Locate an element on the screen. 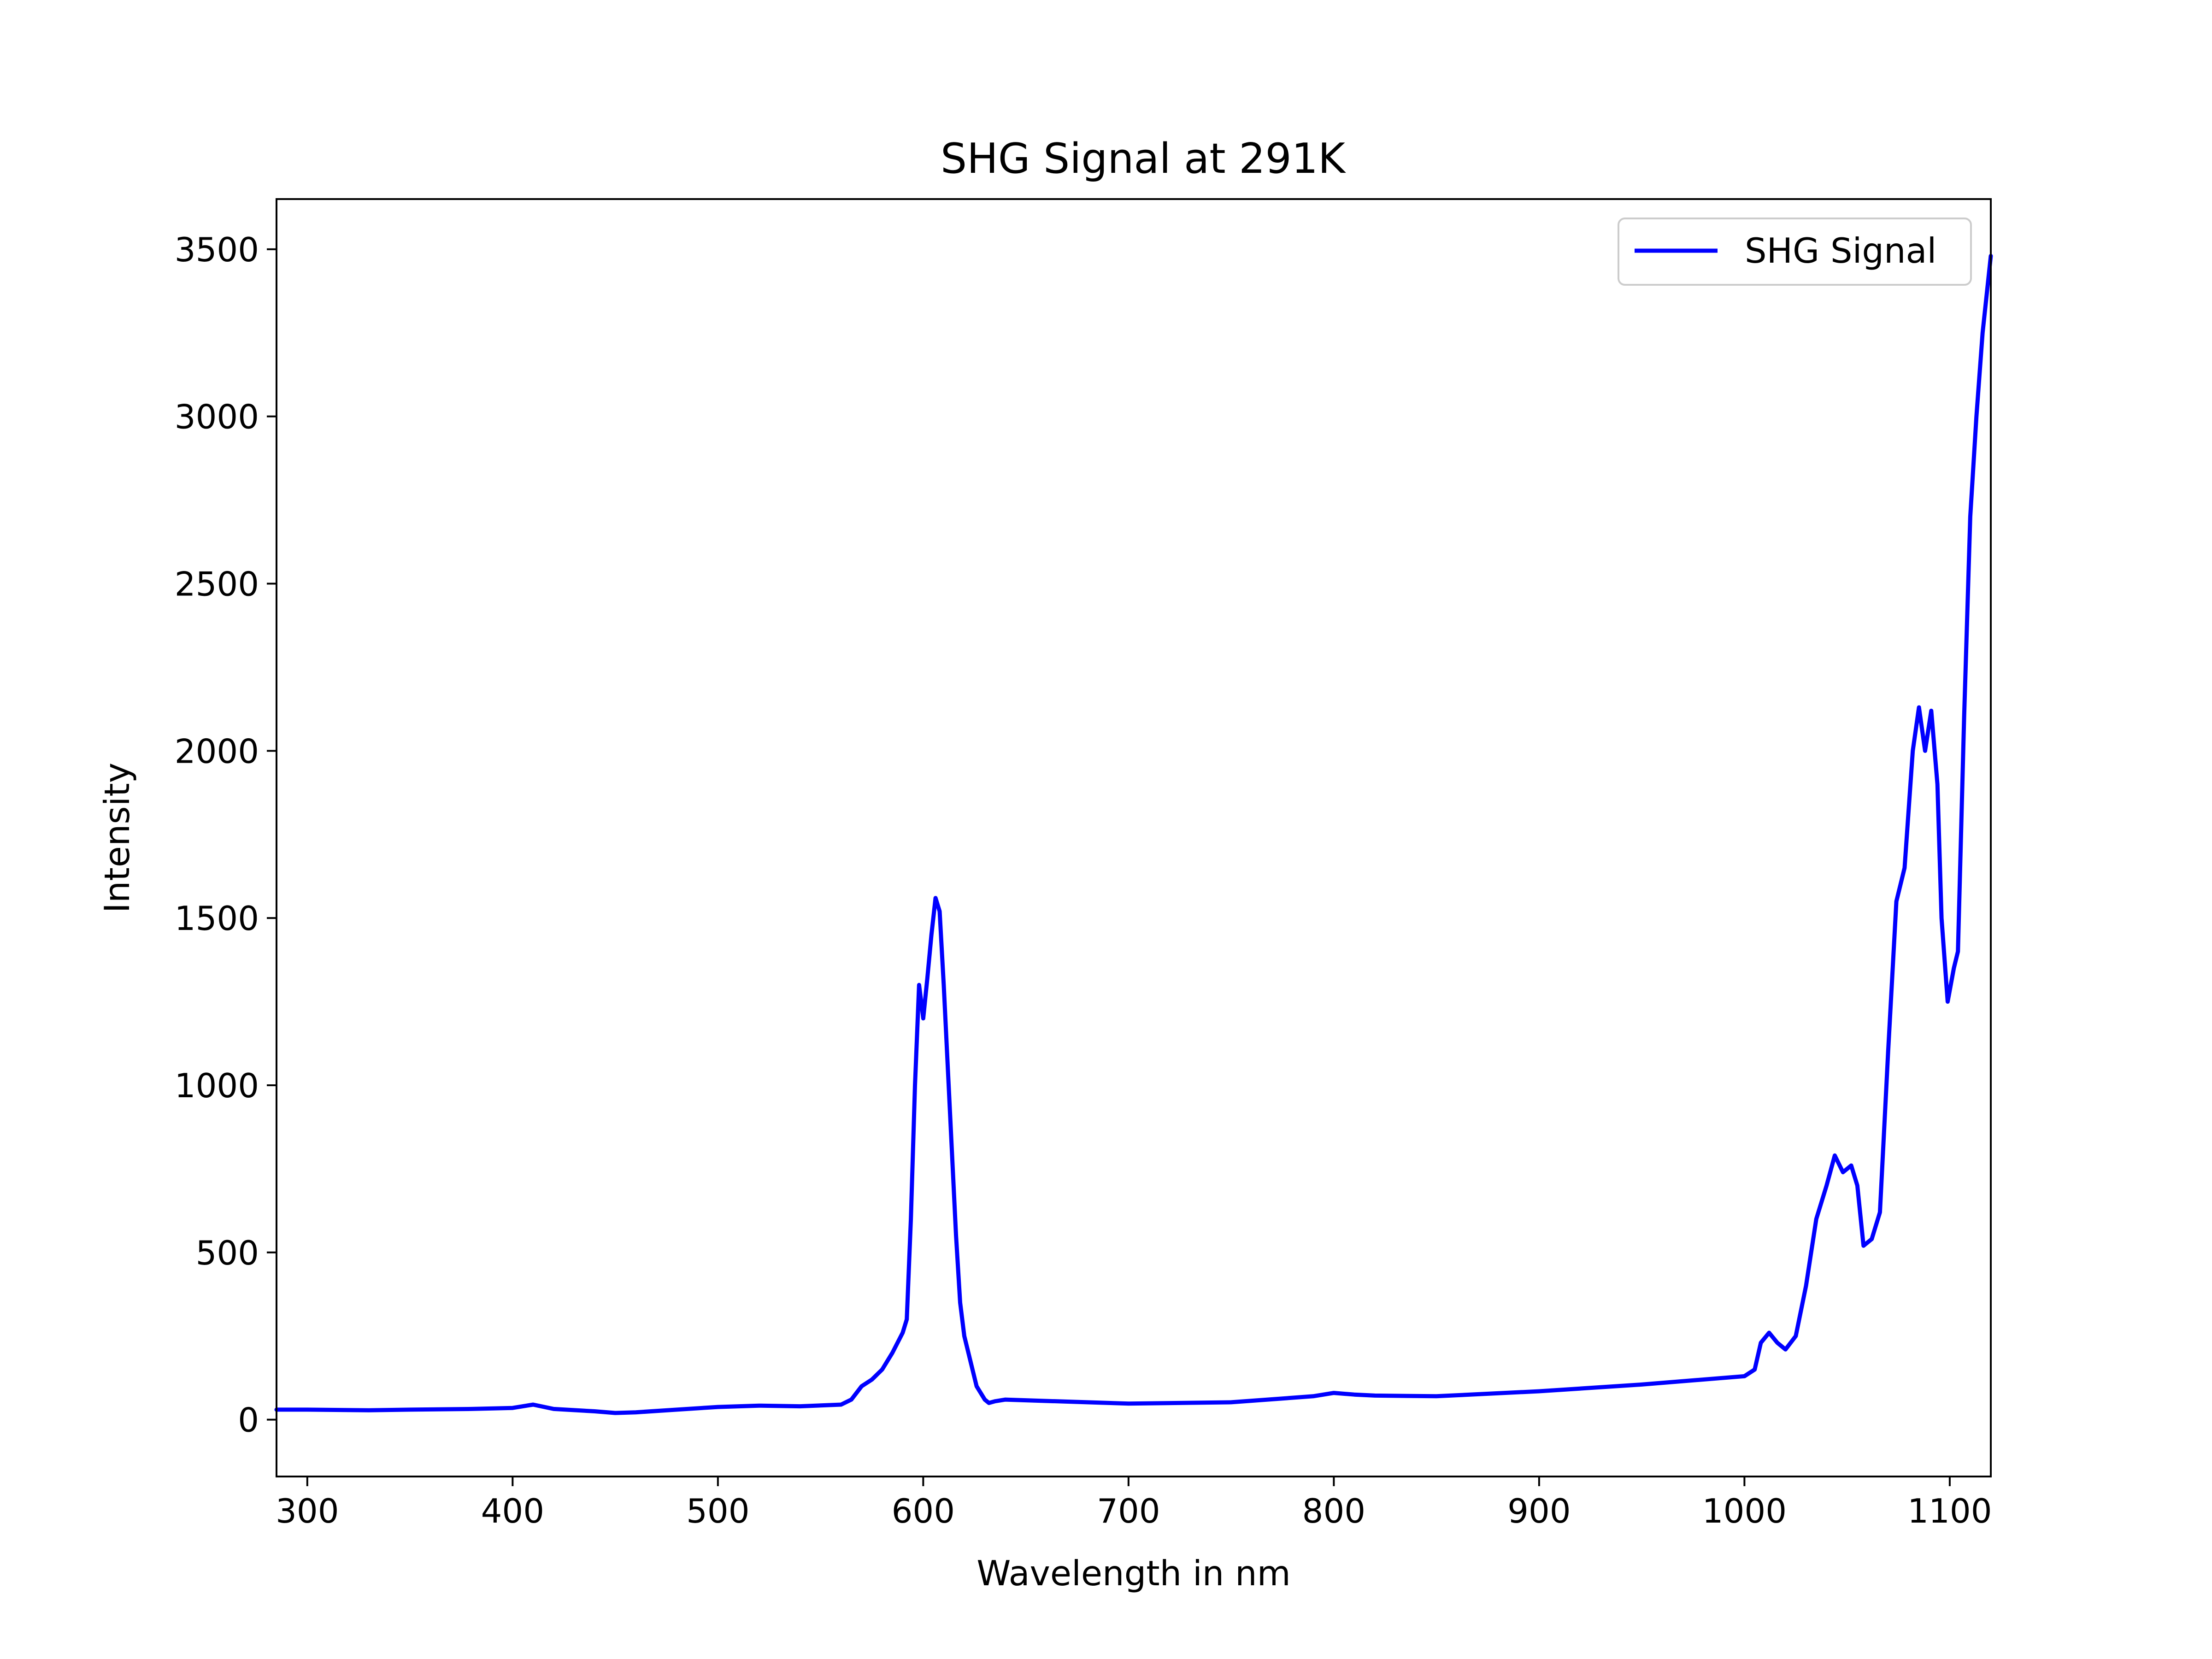  y-tick-label: 2000 is located at coordinates (217, 751).